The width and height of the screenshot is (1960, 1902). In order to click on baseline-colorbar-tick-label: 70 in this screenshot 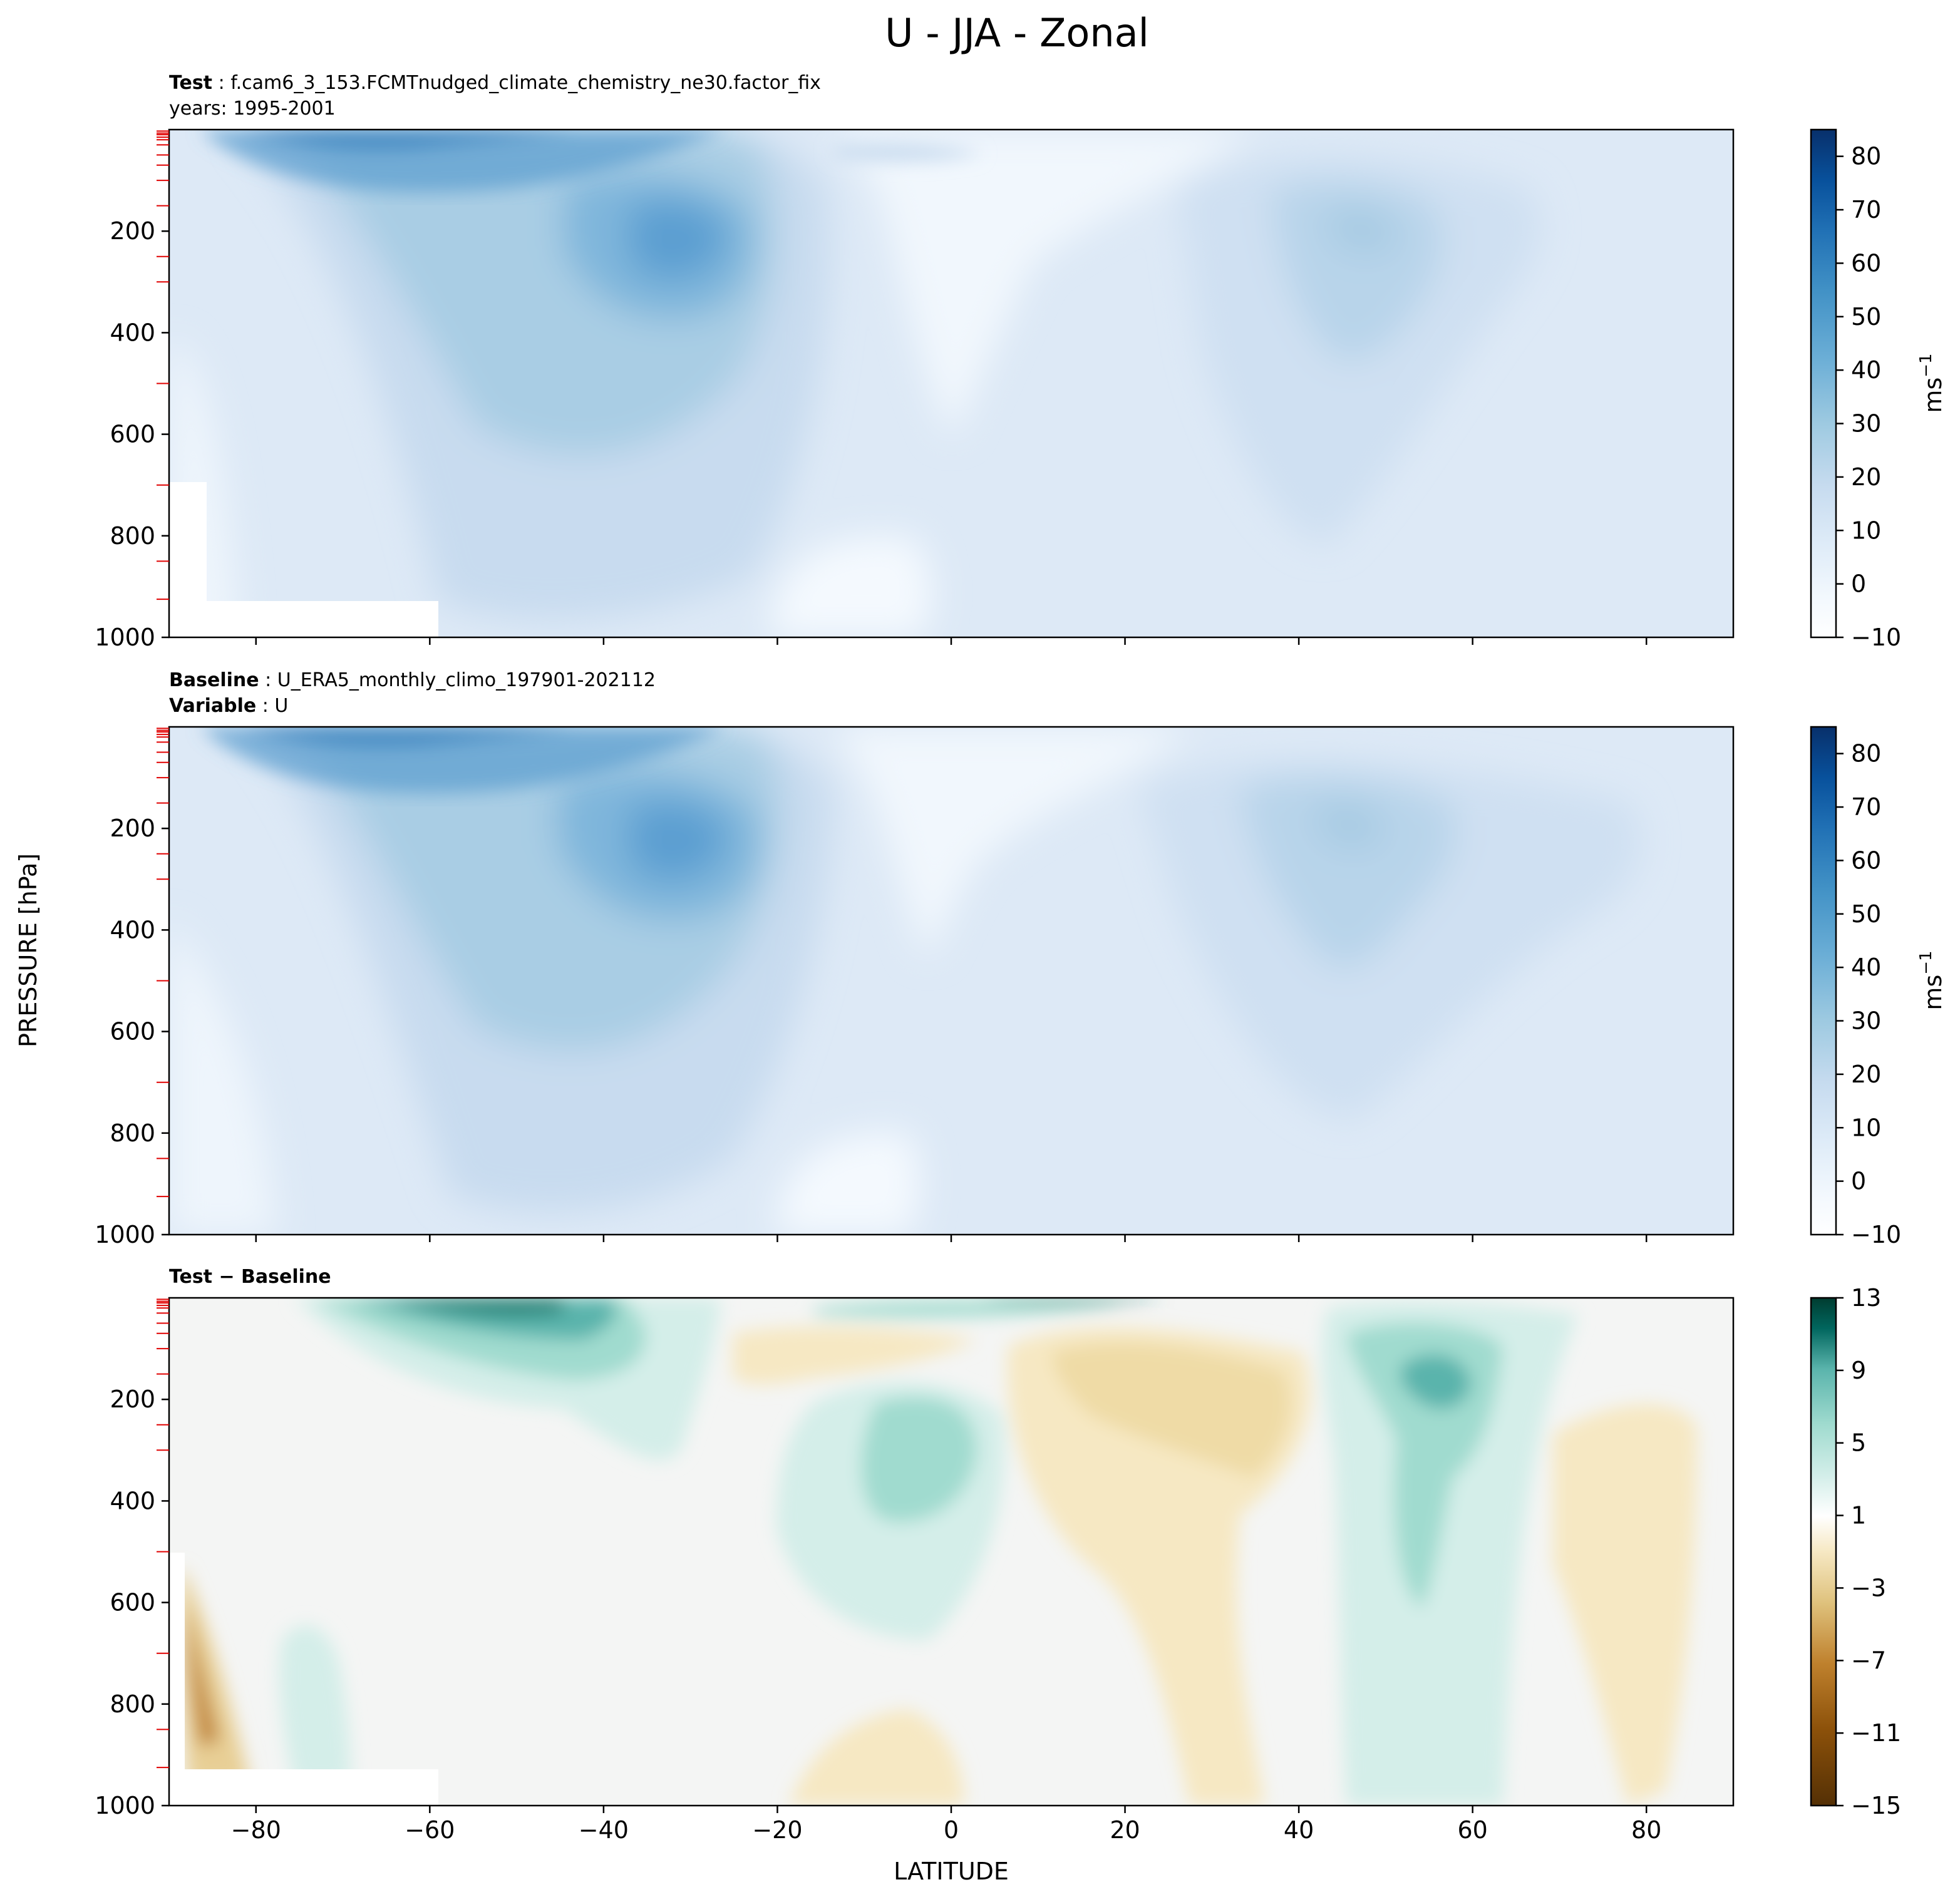, I will do `click(1866, 807)`.